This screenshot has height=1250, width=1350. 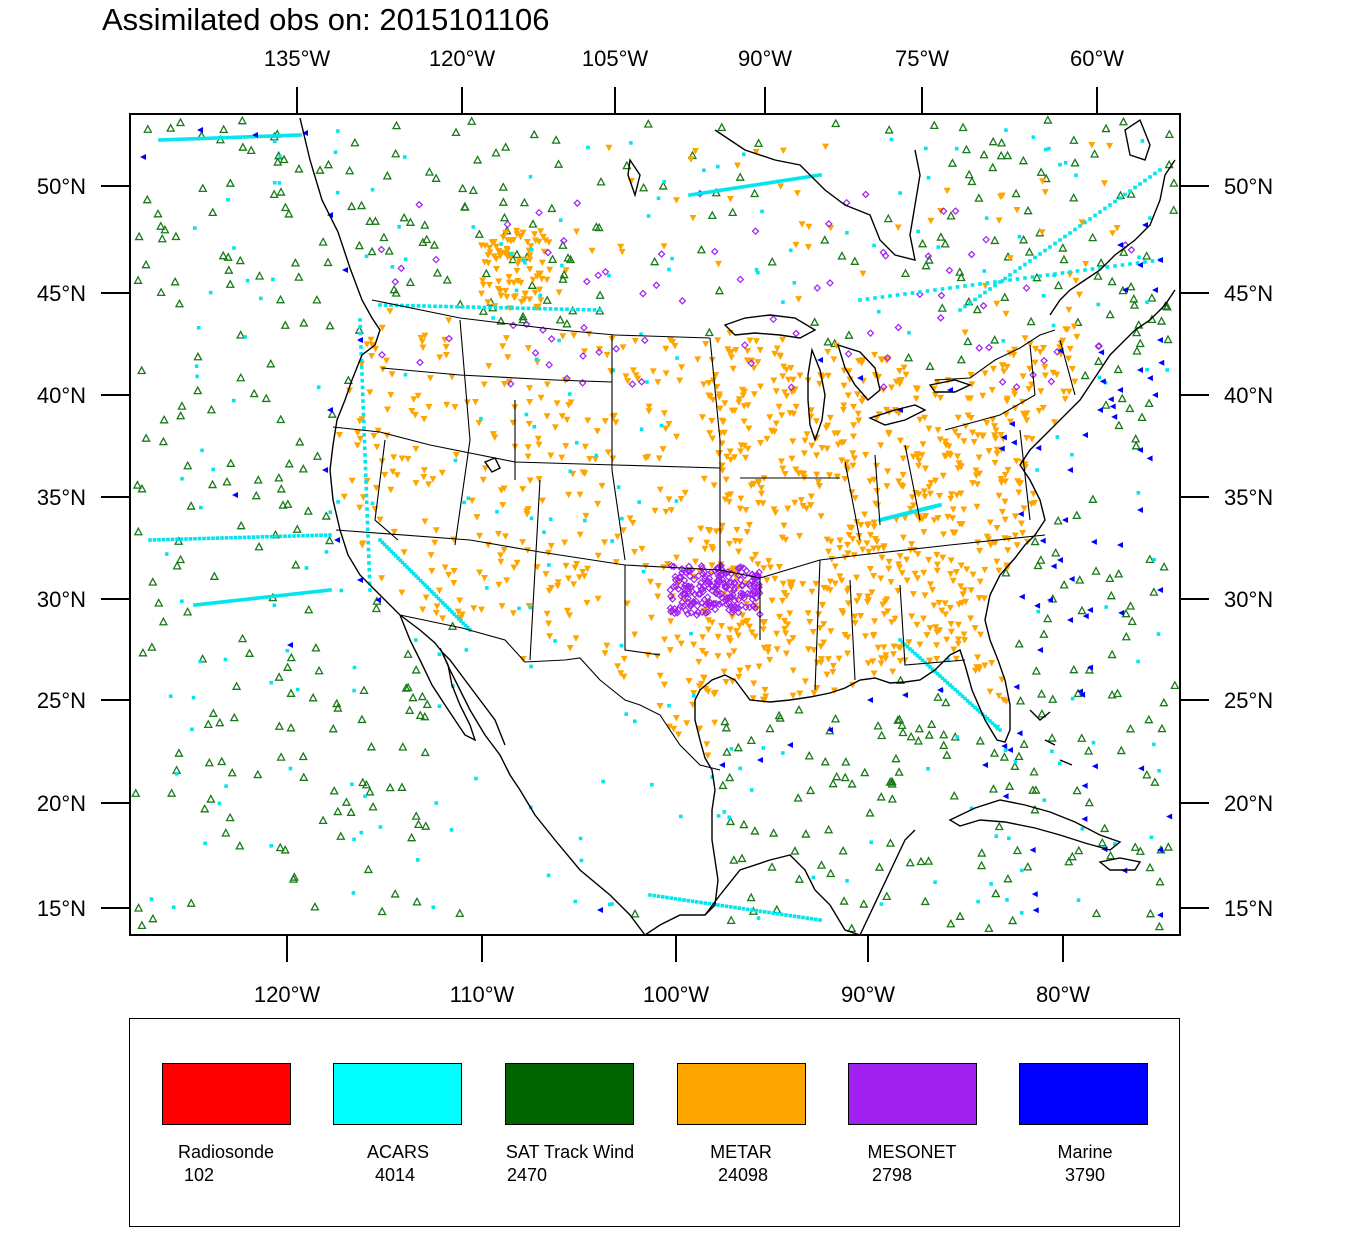 What do you see at coordinates (326, 19) in the screenshot?
I see `map-title: Assimilated obs on: 2015101106` at bounding box center [326, 19].